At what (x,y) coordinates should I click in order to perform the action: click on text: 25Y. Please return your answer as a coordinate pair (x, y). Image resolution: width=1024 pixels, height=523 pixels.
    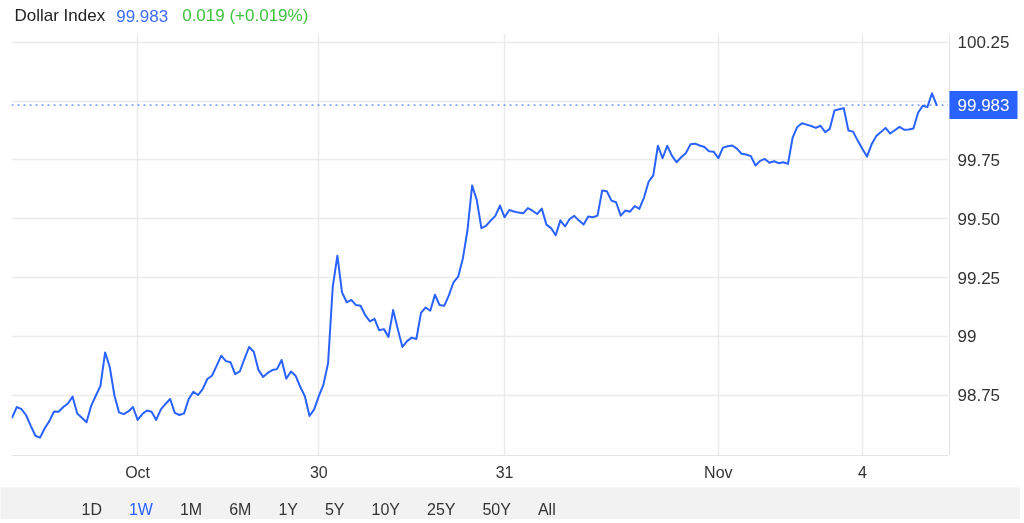
    Looking at the image, I should click on (441, 509).